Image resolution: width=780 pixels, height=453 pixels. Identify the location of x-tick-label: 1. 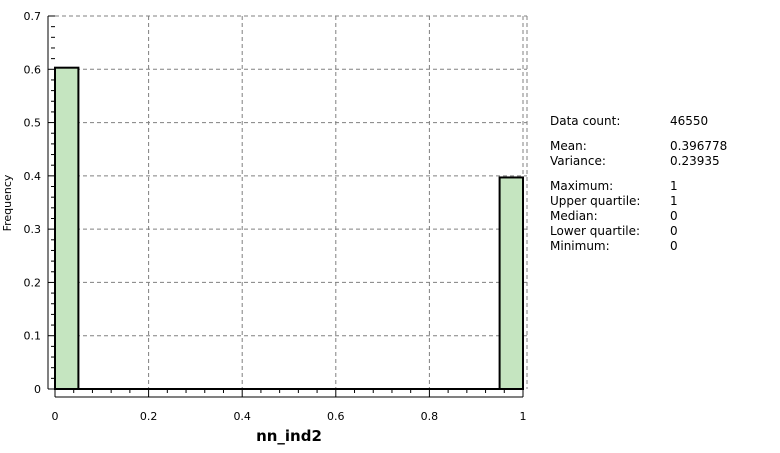
(523, 416).